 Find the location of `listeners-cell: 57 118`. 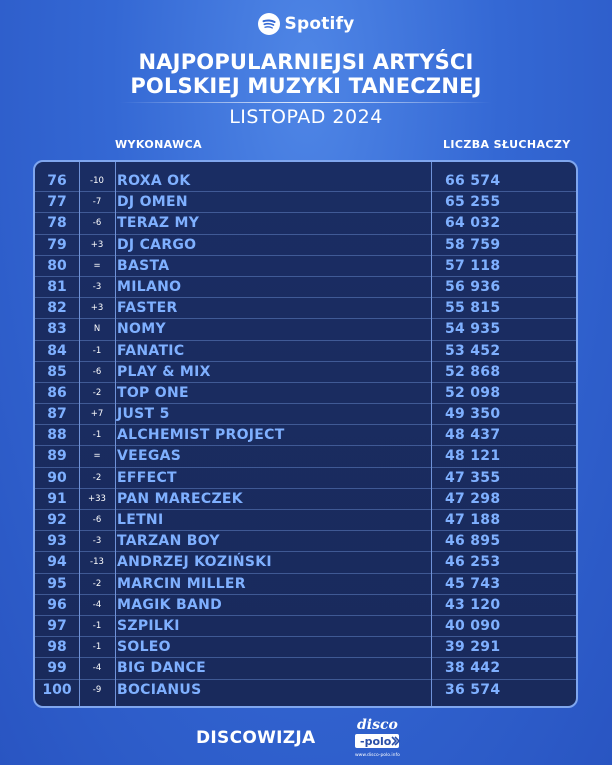

listeners-cell: 57 118 is located at coordinates (473, 265).